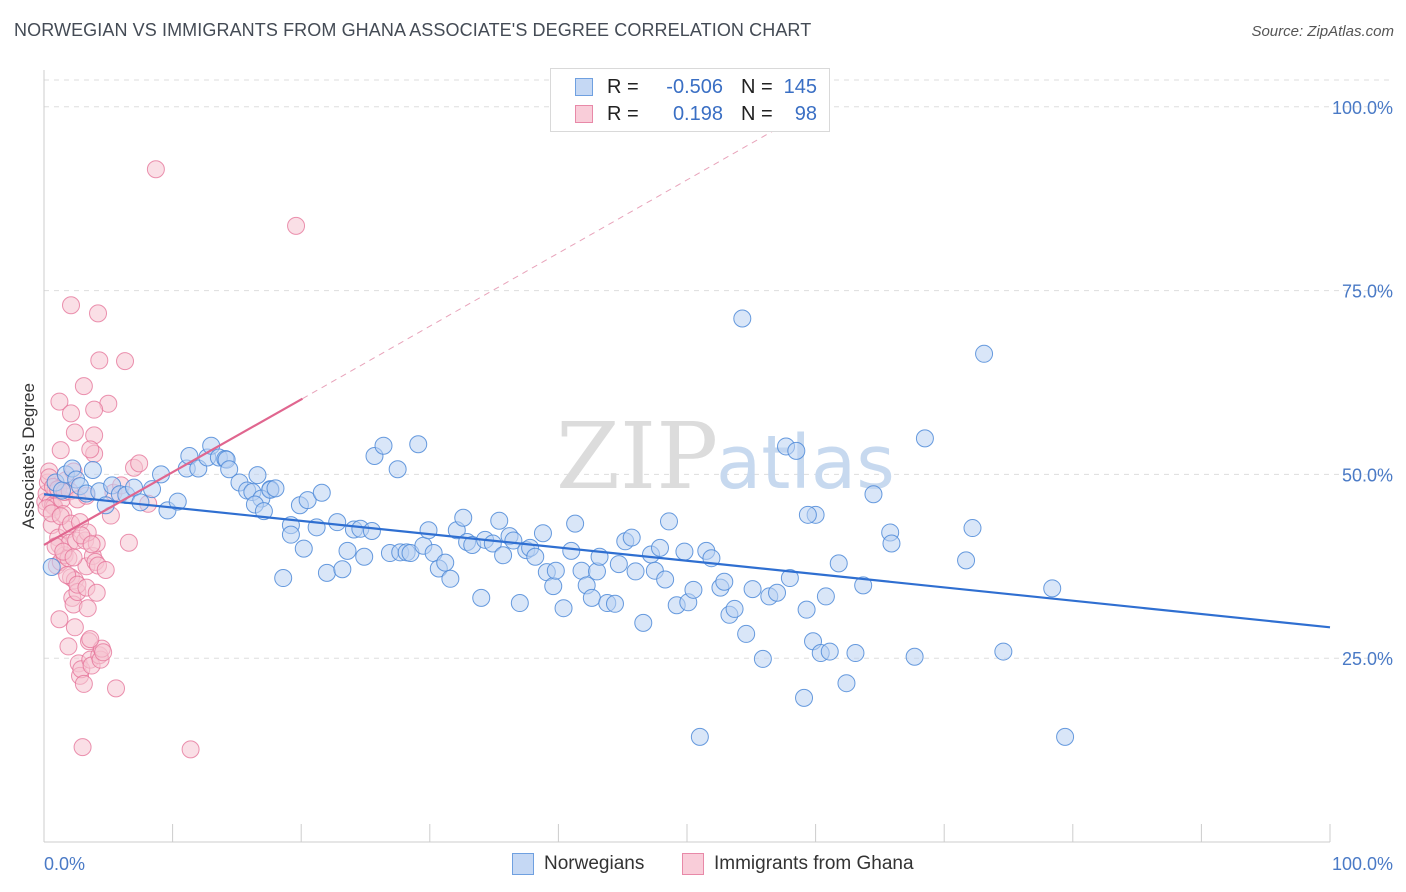 The width and height of the screenshot is (1406, 892). What do you see at coordinates (1367, 475) in the screenshot?
I see `y-tick-label: 50.0%` at bounding box center [1367, 475].